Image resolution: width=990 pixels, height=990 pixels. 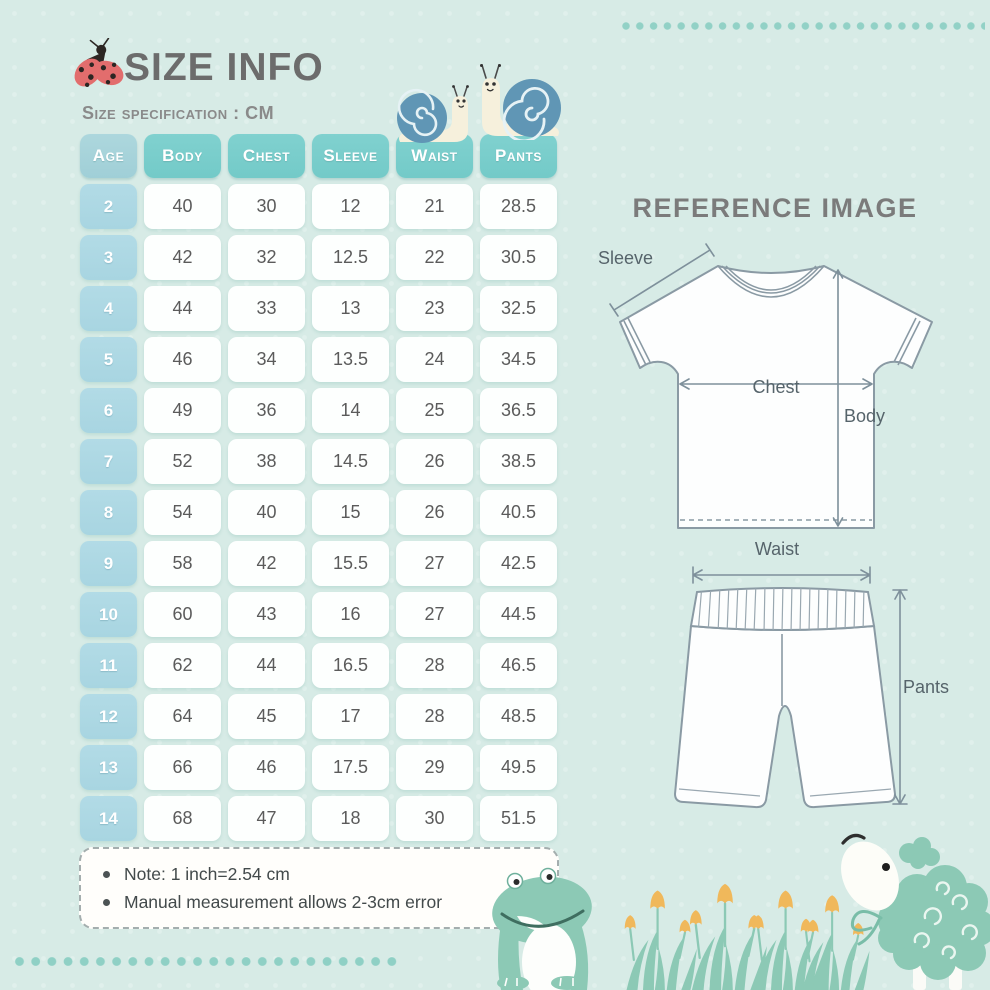 I want to click on size-value-cell: 36.5, so click(x=518, y=410).